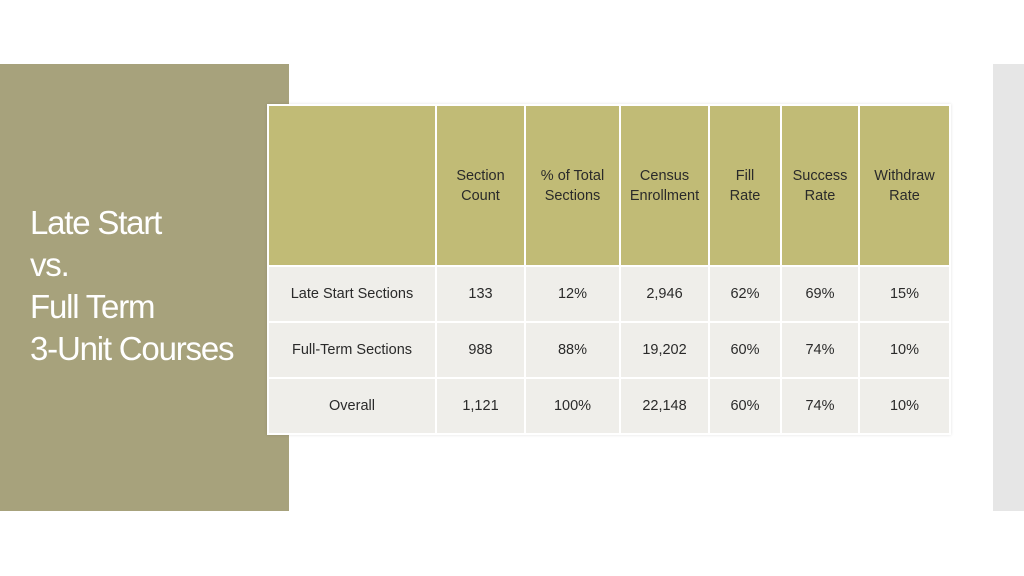 This screenshot has height=576, width=1024. I want to click on cell-section-count: 1,121, so click(480, 406).